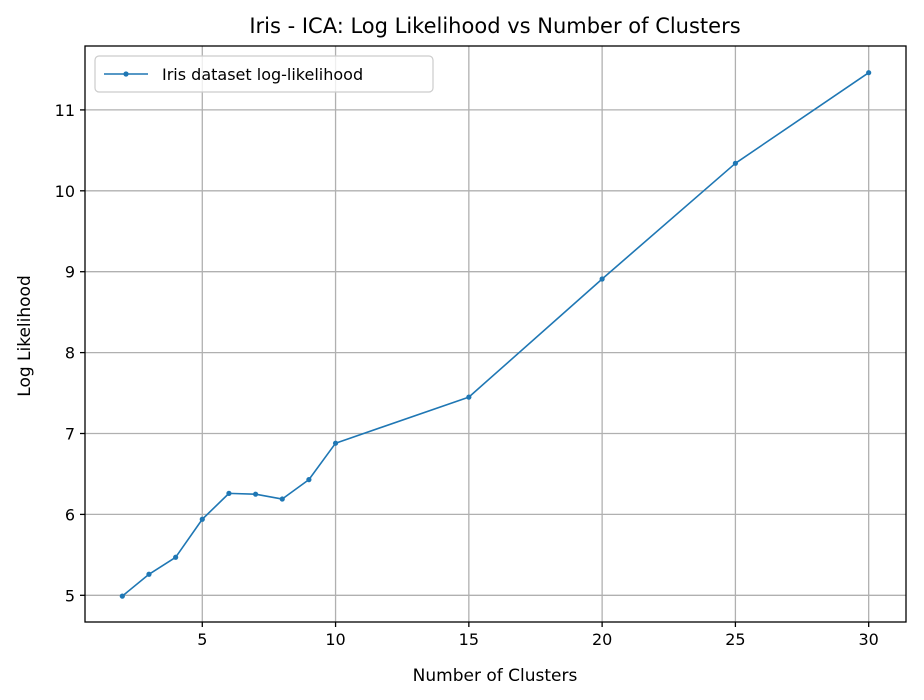  Describe the element at coordinates (602, 639) in the screenshot. I see `x-tick-label: 20` at that location.